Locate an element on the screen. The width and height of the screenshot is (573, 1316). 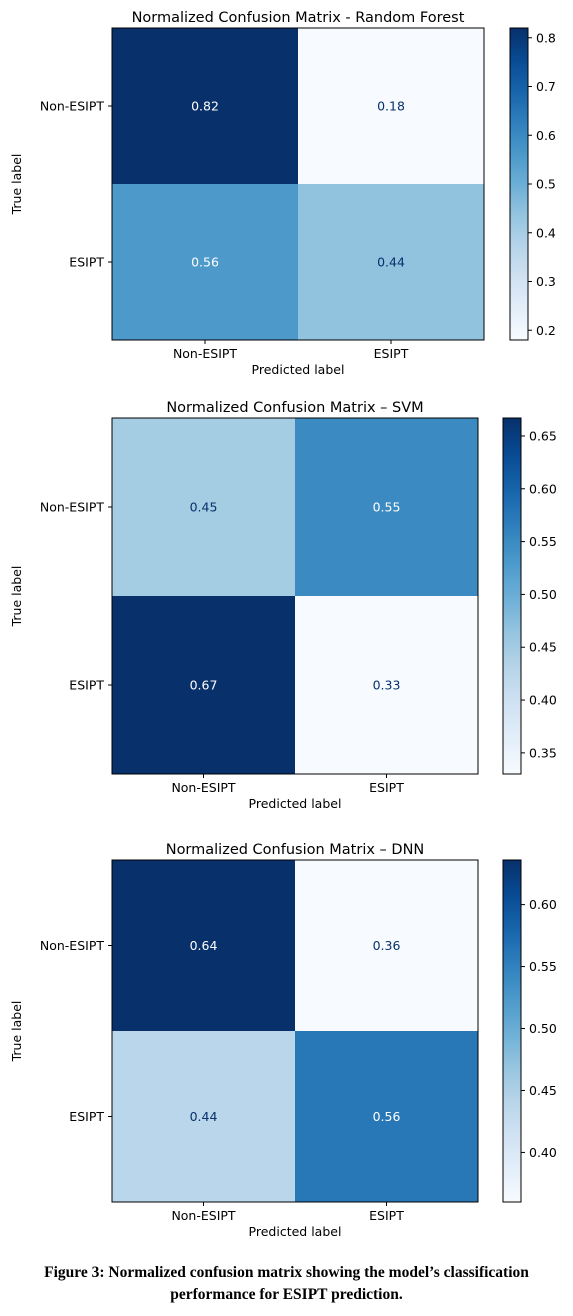
cell-value-label: 0.55 is located at coordinates (387, 507).